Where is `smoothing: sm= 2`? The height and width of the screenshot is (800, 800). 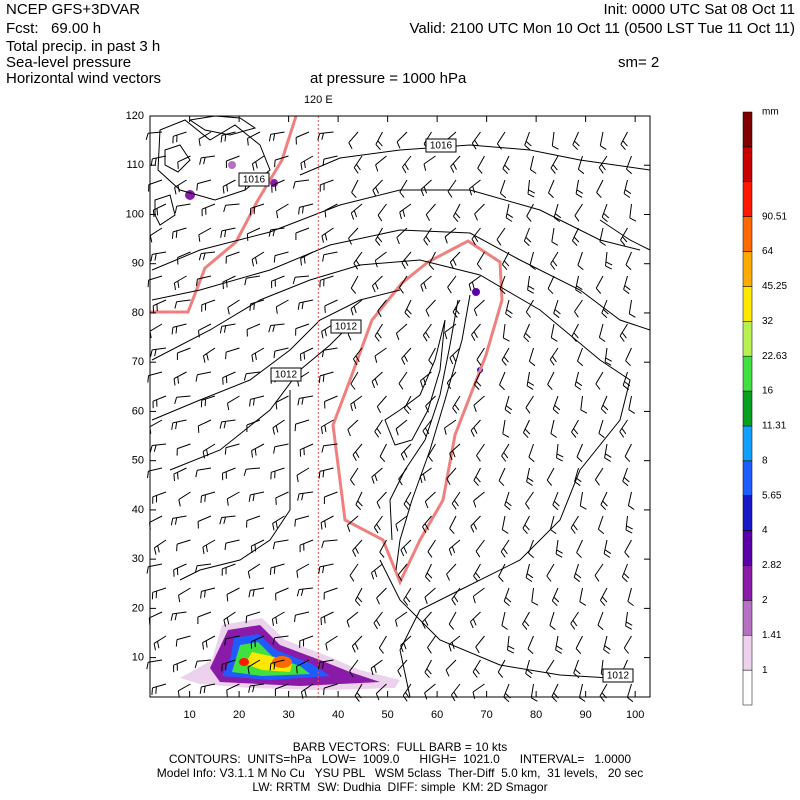
smoothing: sm= 2 is located at coordinates (638, 62).